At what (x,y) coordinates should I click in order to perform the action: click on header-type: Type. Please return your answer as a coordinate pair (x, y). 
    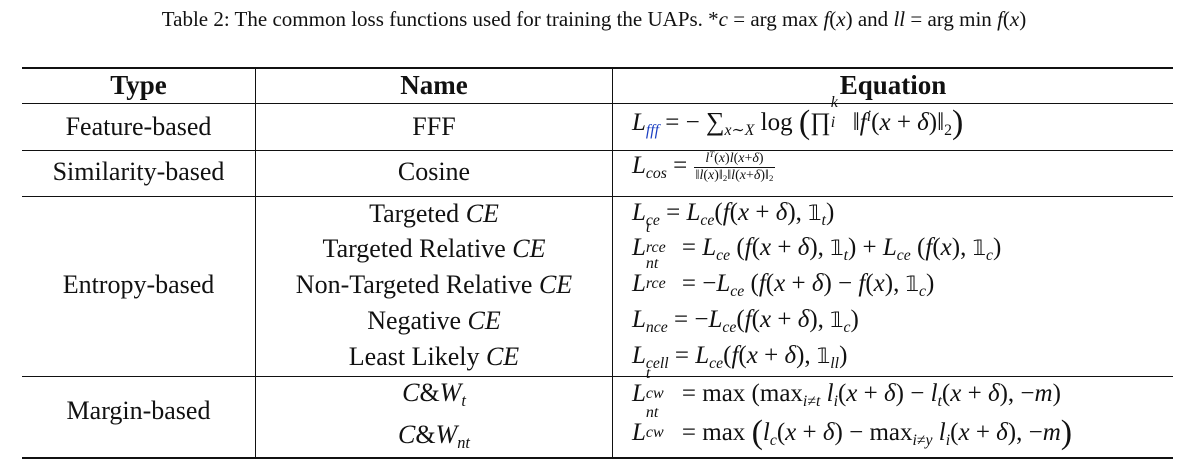
    Looking at the image, I should click on (138, 85).